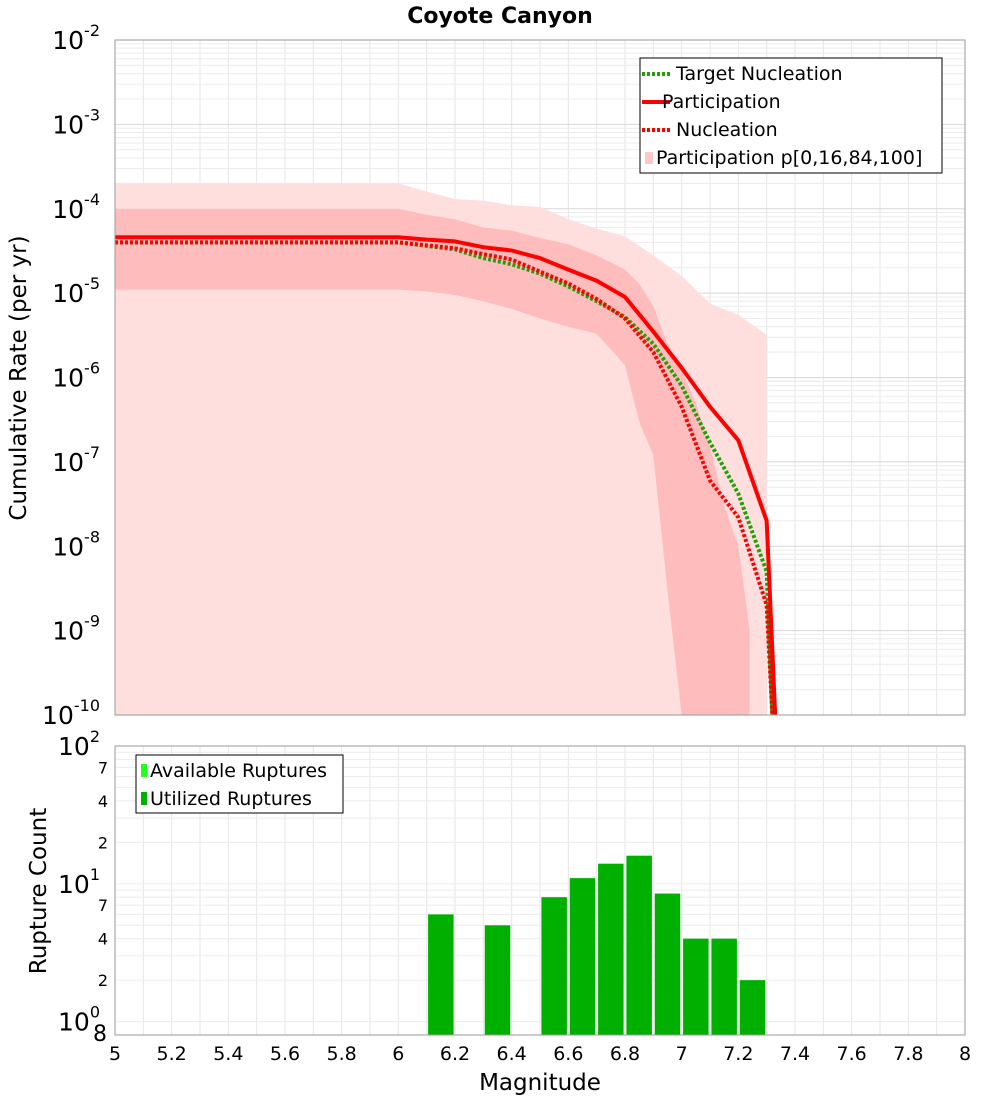 This screenshot has height=1100, width=1000. What do you see at coordinates (79, 744) in the screenshot?
I see `y-tick-label: 10²` at bounding box center [79, 744].